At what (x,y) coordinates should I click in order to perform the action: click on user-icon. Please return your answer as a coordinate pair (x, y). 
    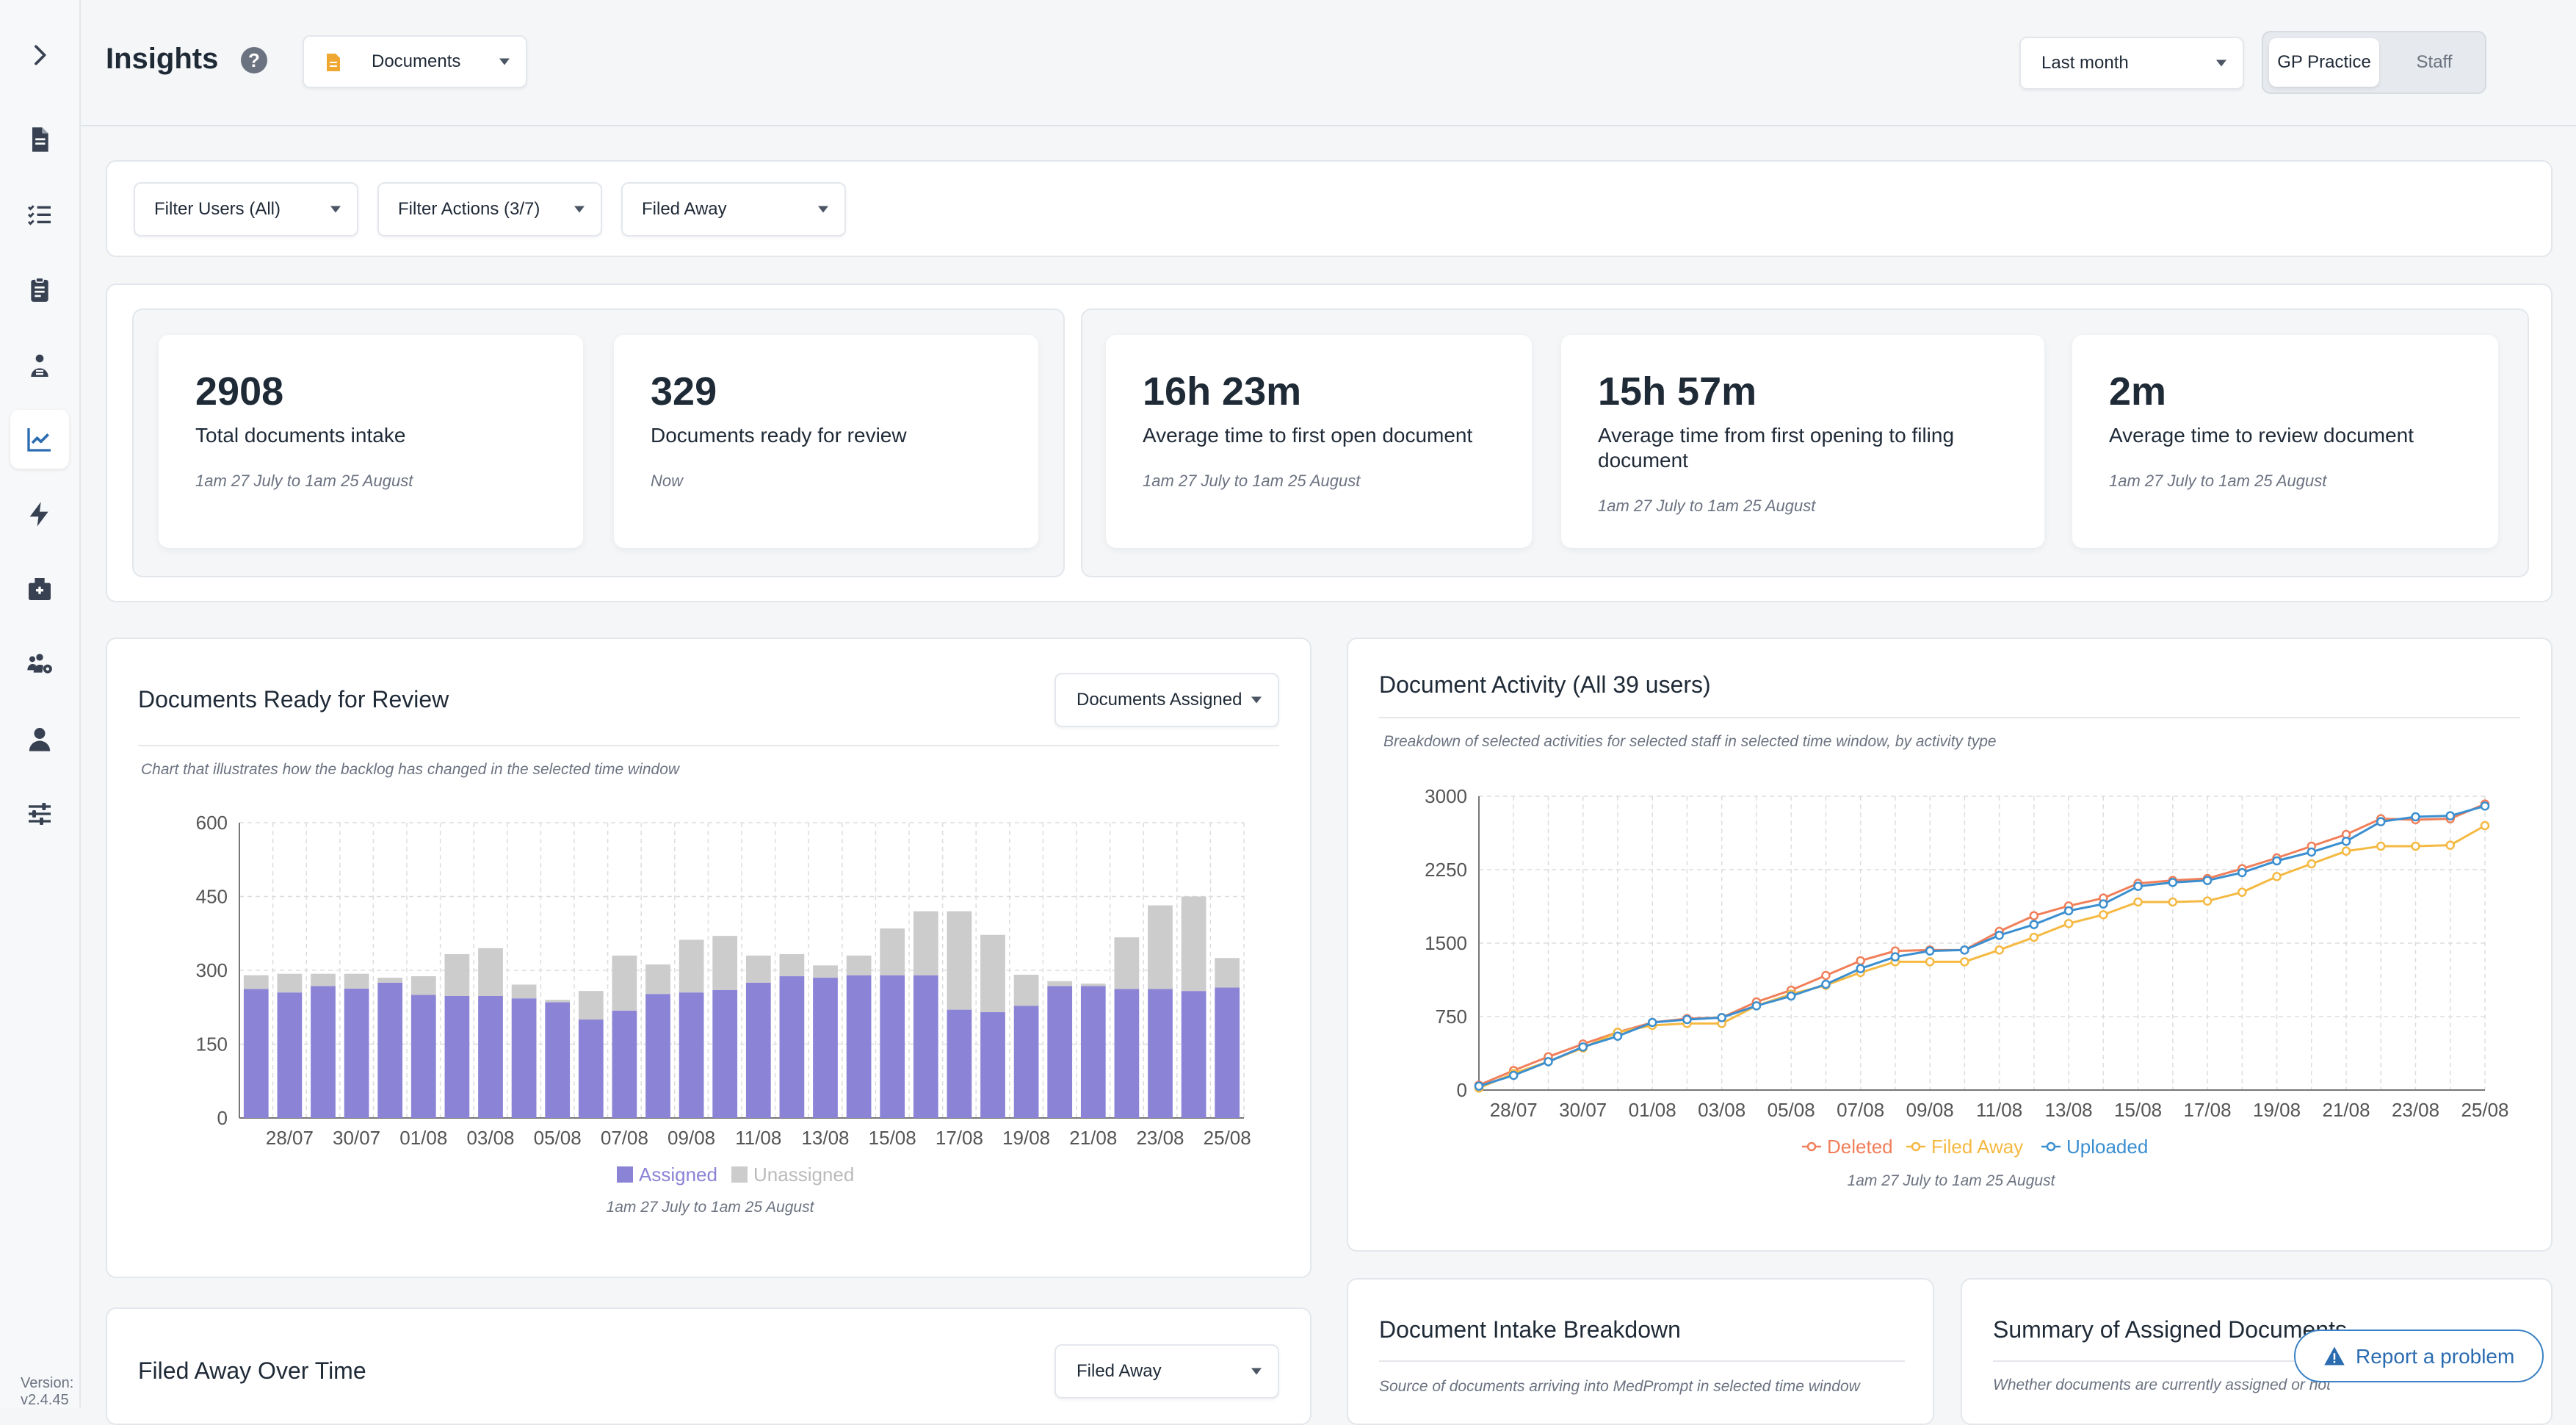
    Looking at the image, I should click on (40, 739).